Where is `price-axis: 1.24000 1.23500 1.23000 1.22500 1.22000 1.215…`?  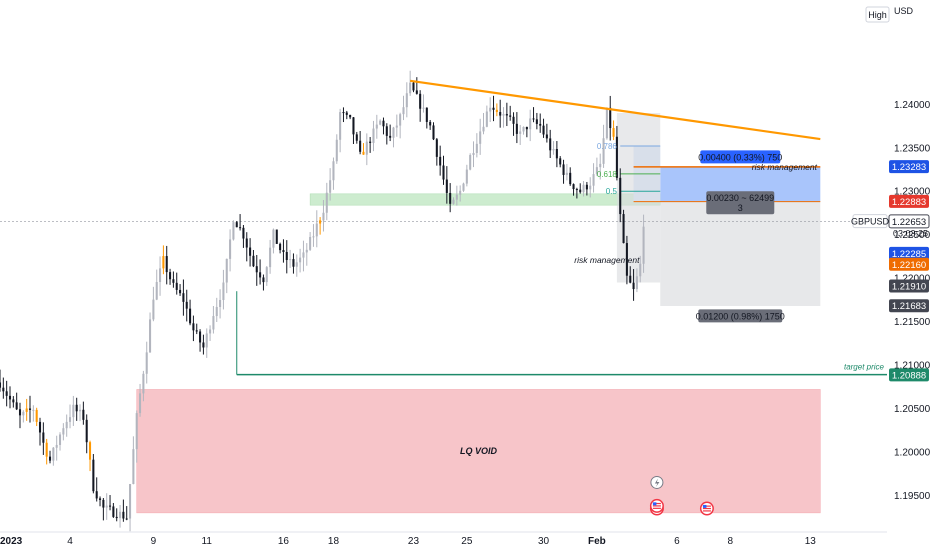 price-axis: 1.24000 1.23500 1.23000 1.22500 1.22000 1.215… is located at coordinates (891, 275).